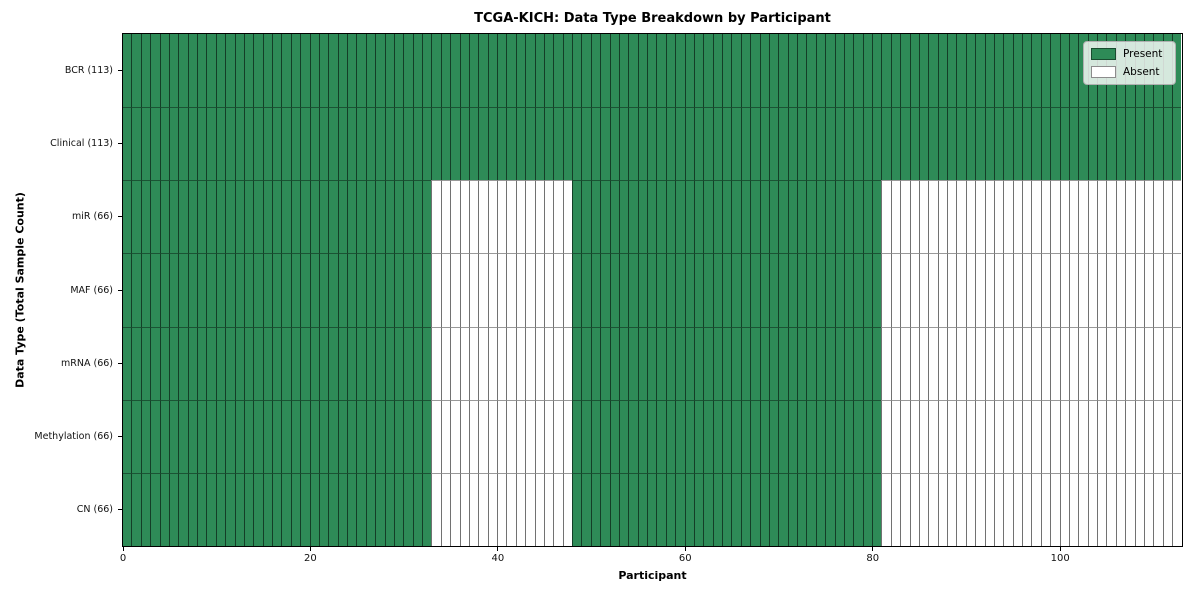 This screenshot has width=1200, height=600. Describe the element at coordinates (652, 436) in the screenshot. I see `matrix-row-methylation` at that location.